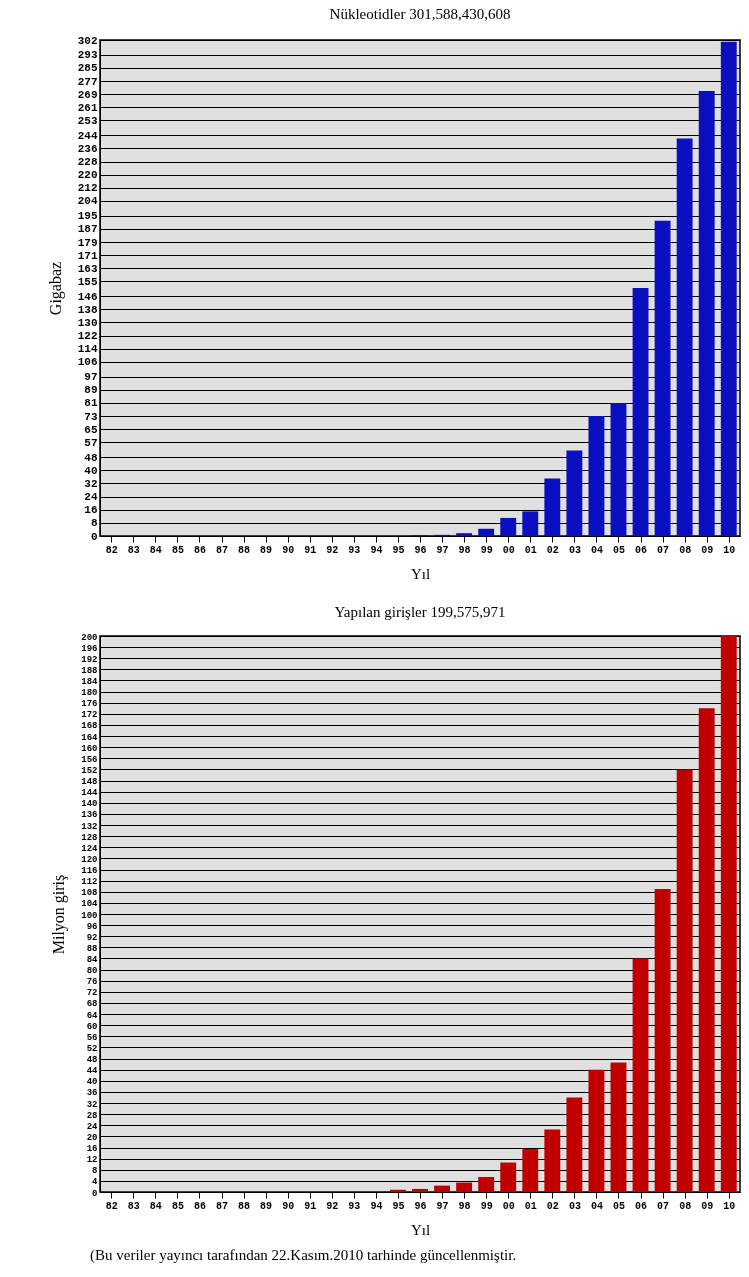  What do you see at coordinates (89, 748) in the screenshot?
I see `y-tick-label: 160` at bounding box center [89, 748].